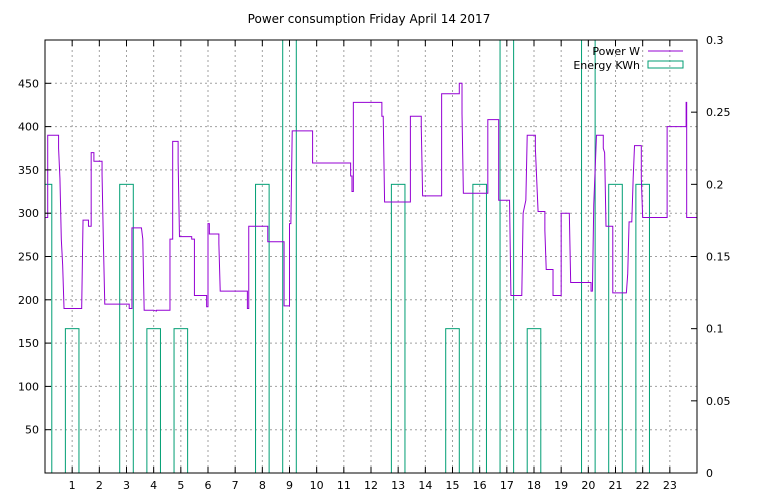  What do you see at coordinates (718, 401) in the screenshot?
I see `y-right-tick-label: 0.05` at bounding box center [718, 401].